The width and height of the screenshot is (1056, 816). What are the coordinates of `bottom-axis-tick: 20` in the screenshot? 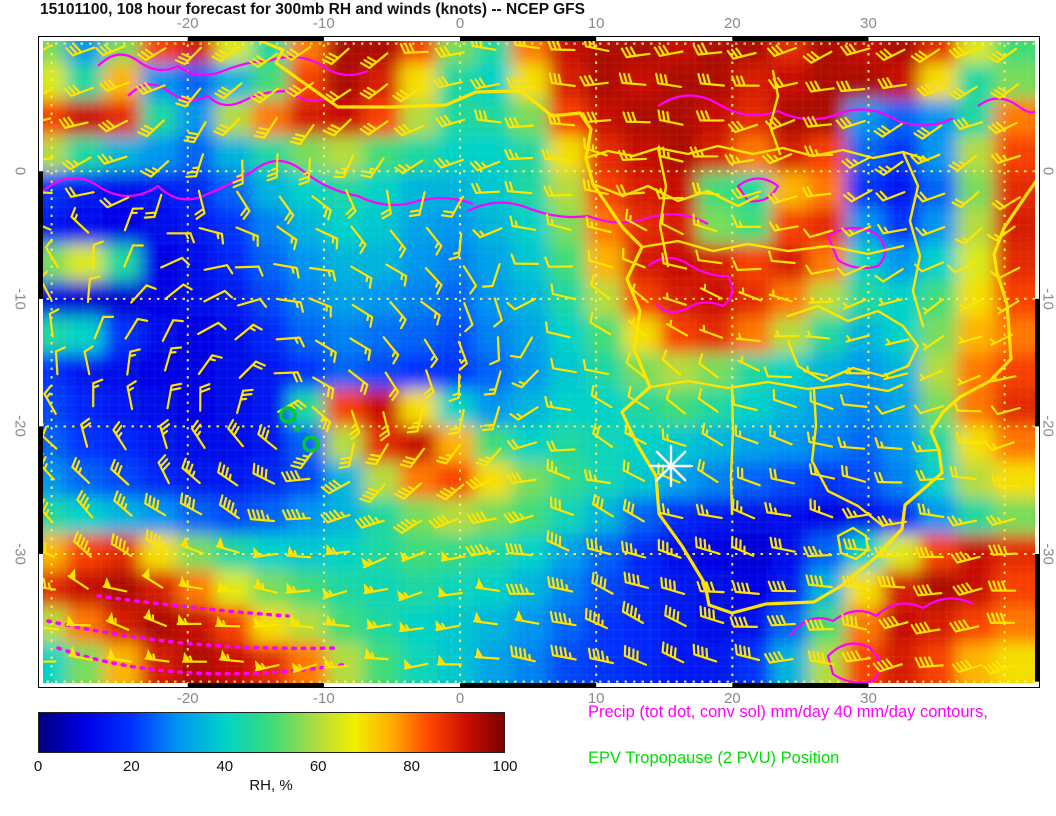 It's located at (732, 698).